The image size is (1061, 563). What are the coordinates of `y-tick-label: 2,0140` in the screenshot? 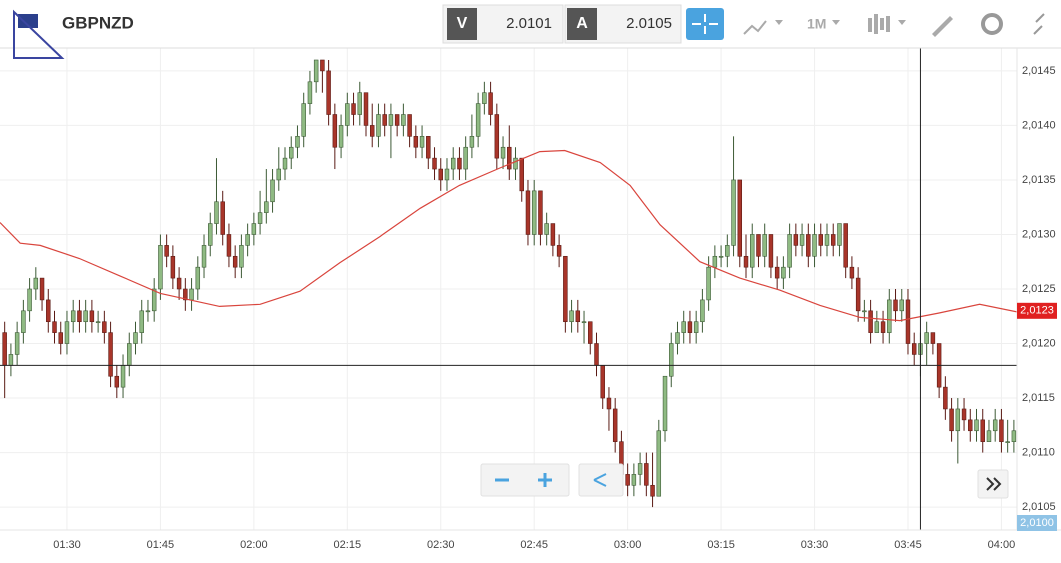 It's located at (1039, 125).